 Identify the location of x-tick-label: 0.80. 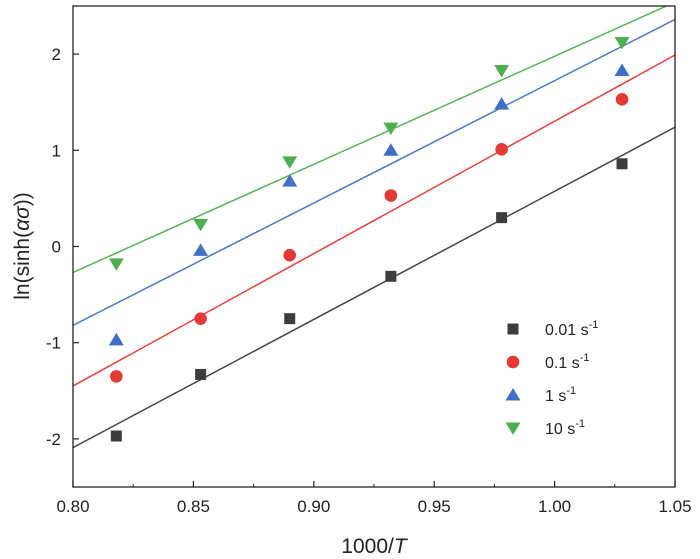
(72, 506).